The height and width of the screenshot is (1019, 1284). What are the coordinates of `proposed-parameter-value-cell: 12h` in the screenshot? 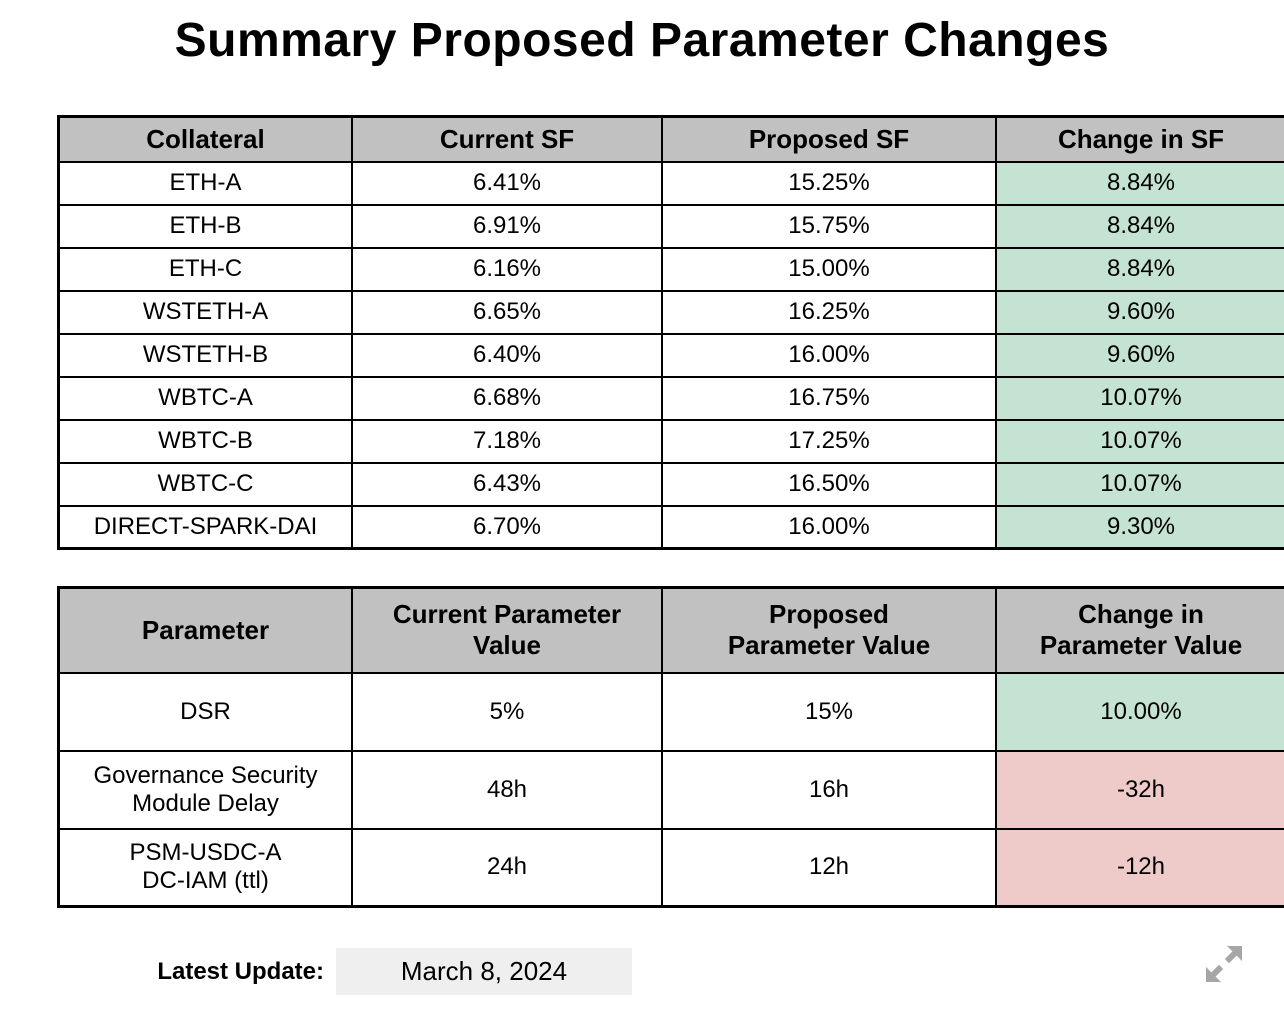 It's located at (829, 868).